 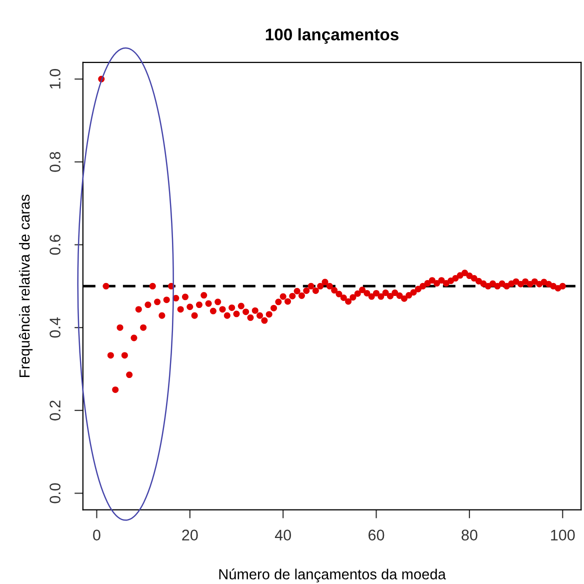 I want to click on y-tick-label: 0.4, so click(x=55, y=327).